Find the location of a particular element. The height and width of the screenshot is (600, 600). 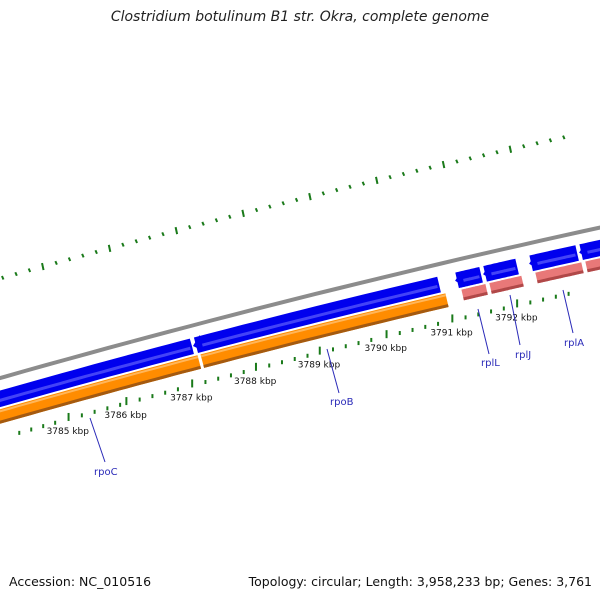

accession-label: Accession: NC_010516 is located at coordinates (80, 581).